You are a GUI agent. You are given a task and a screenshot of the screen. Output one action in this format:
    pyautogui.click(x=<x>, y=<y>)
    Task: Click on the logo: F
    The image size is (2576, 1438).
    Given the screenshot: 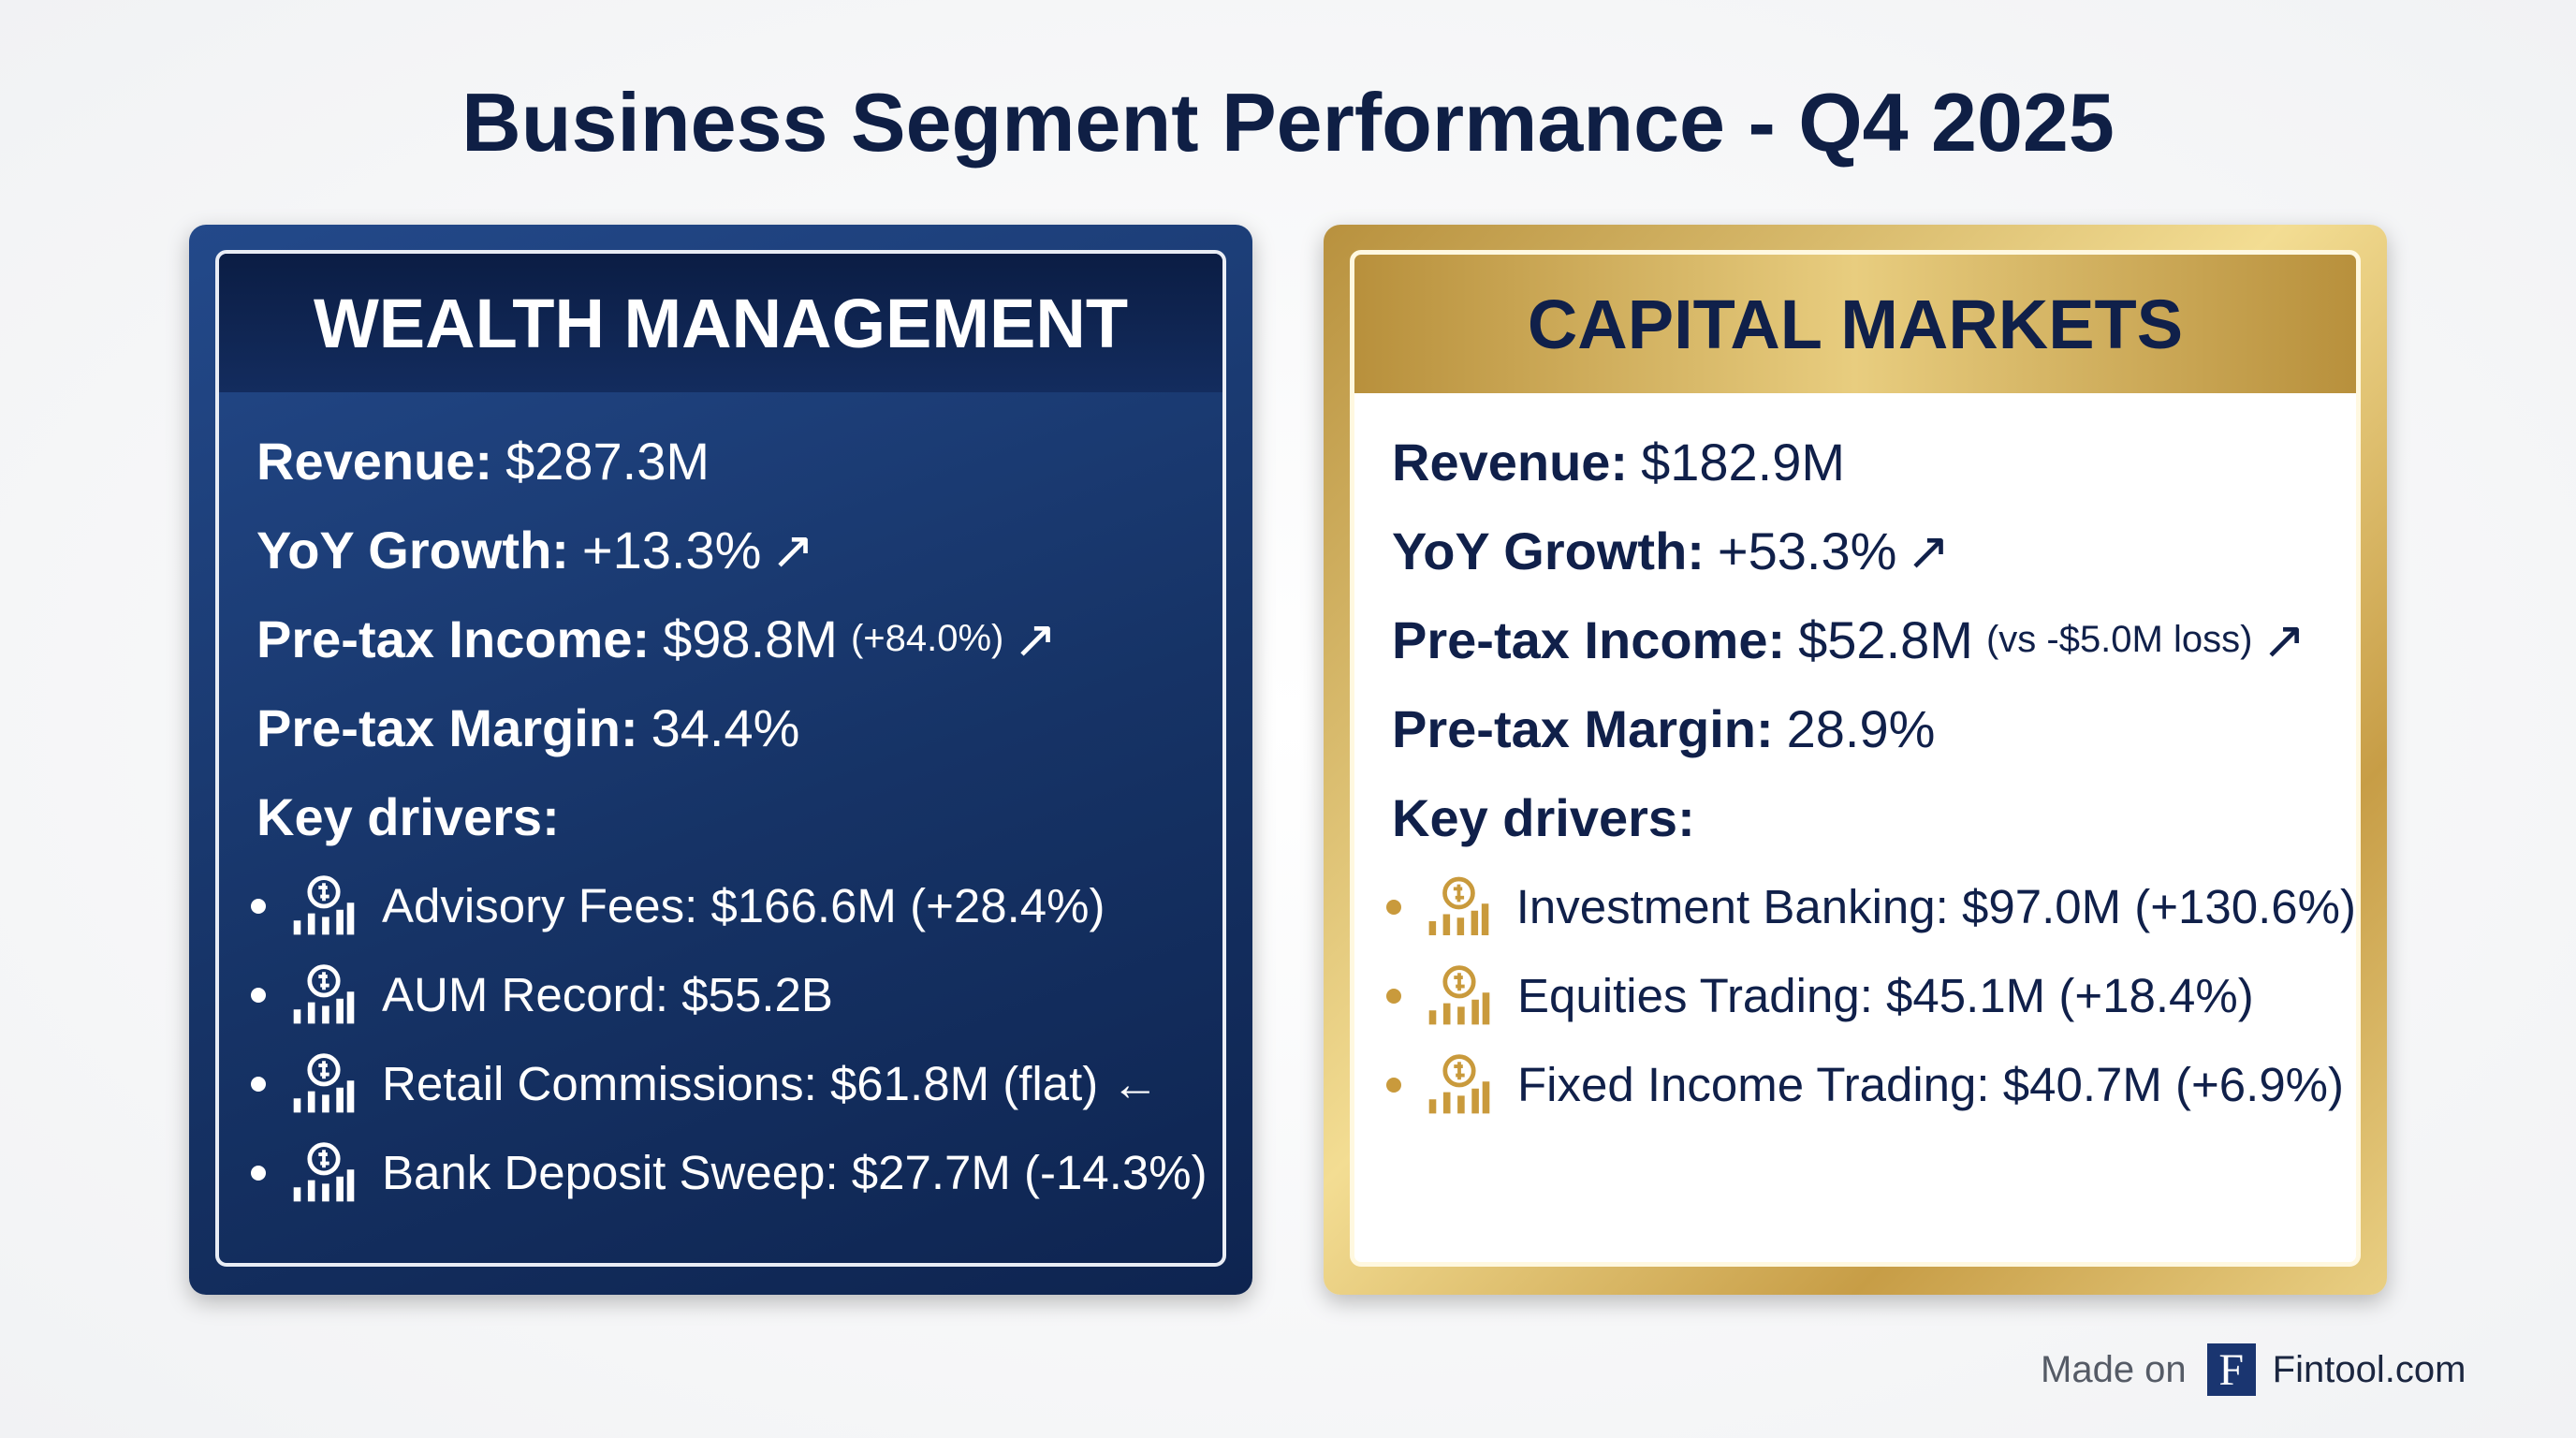 What is the action you would take?
    pyautogui.click(x=2231, y=1369)
    